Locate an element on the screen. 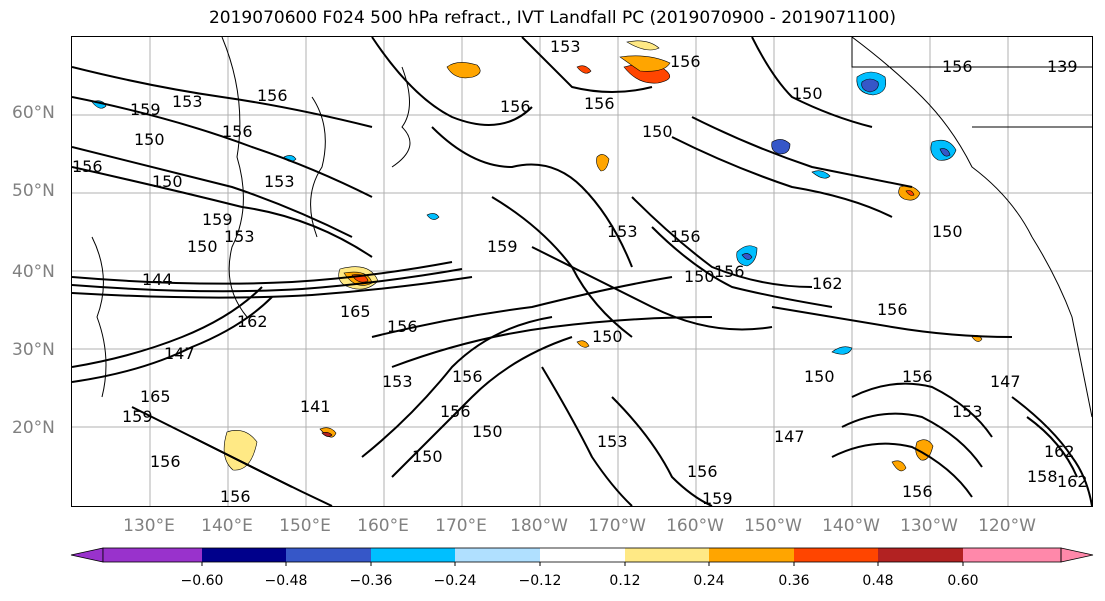  colorbar-segments is located at coordinates (582, 555).